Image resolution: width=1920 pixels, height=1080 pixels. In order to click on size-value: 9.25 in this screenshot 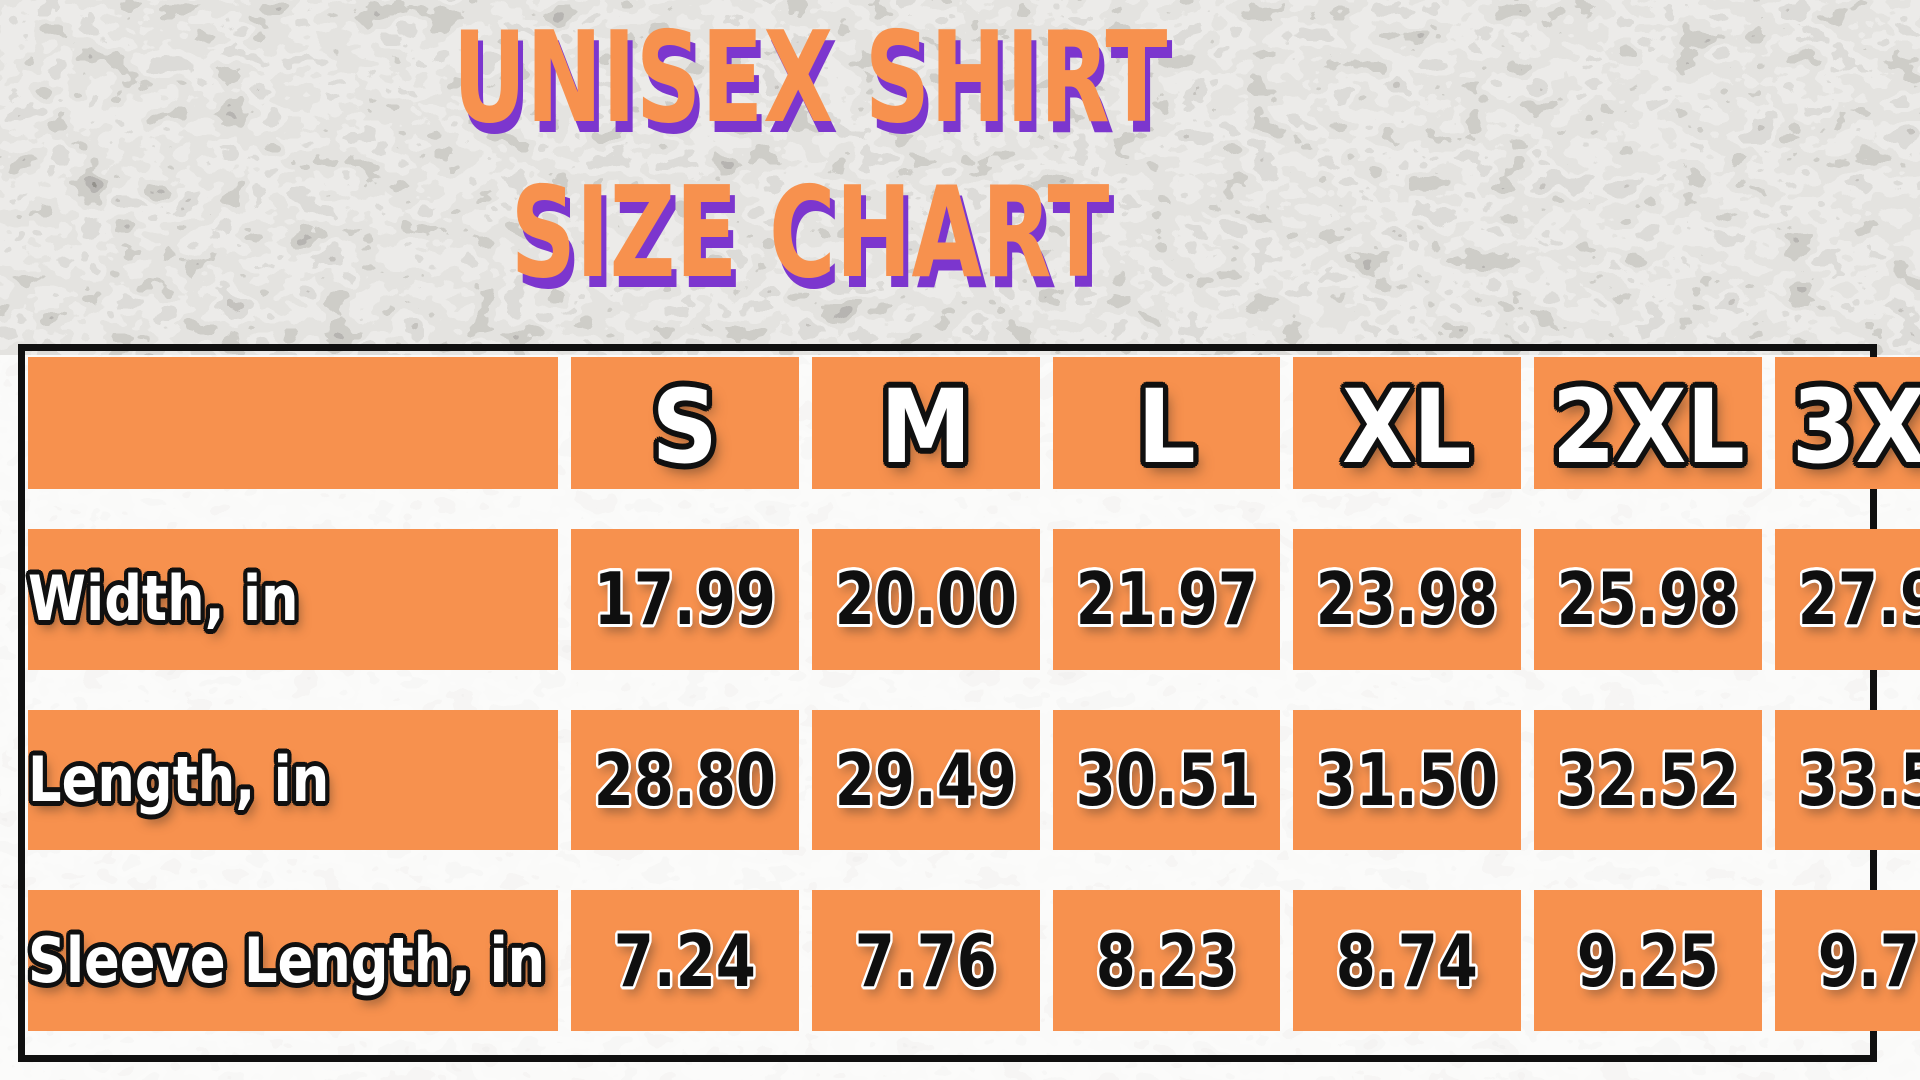, I will do `click(1647, 960)`.